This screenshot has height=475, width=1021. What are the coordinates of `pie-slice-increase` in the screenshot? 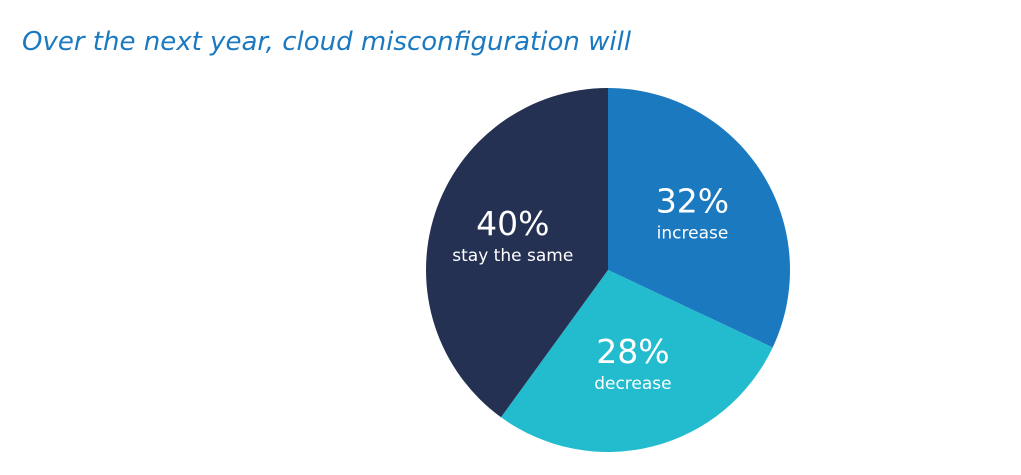 It's located at (699, 218).